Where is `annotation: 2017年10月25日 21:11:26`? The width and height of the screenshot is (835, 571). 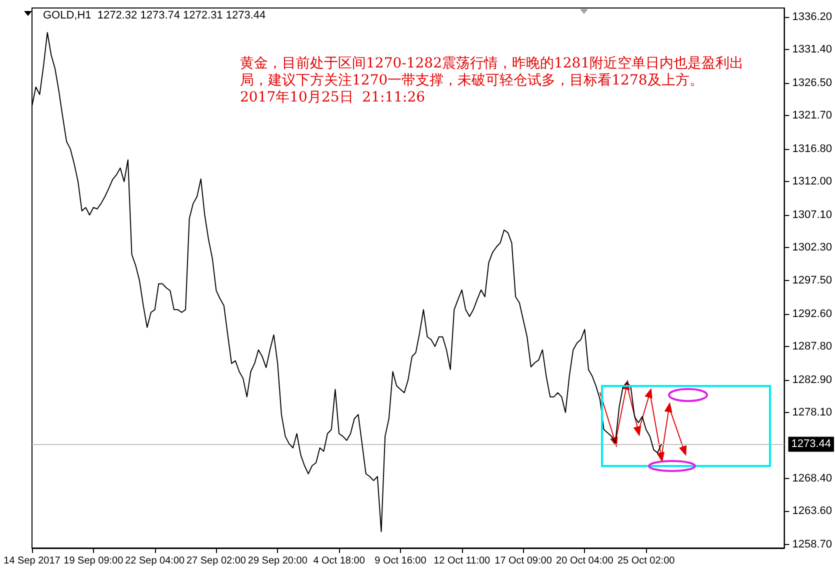
annotation: 2017年10月25日 21:11:26 is located at coordinates (333, 98).